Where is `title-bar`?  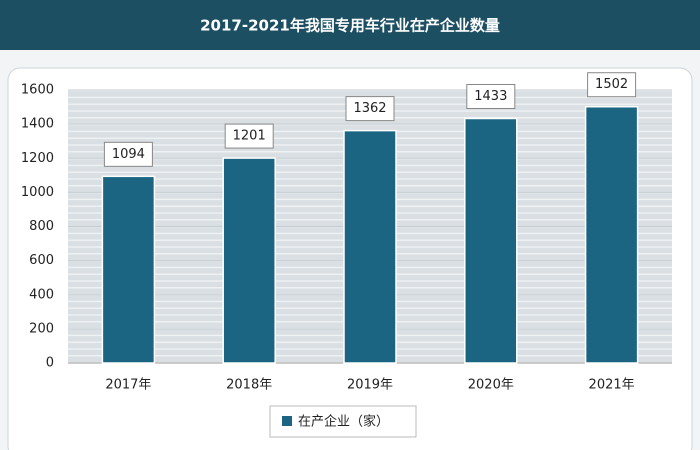 title-bar is located at coordinates (350, 25).